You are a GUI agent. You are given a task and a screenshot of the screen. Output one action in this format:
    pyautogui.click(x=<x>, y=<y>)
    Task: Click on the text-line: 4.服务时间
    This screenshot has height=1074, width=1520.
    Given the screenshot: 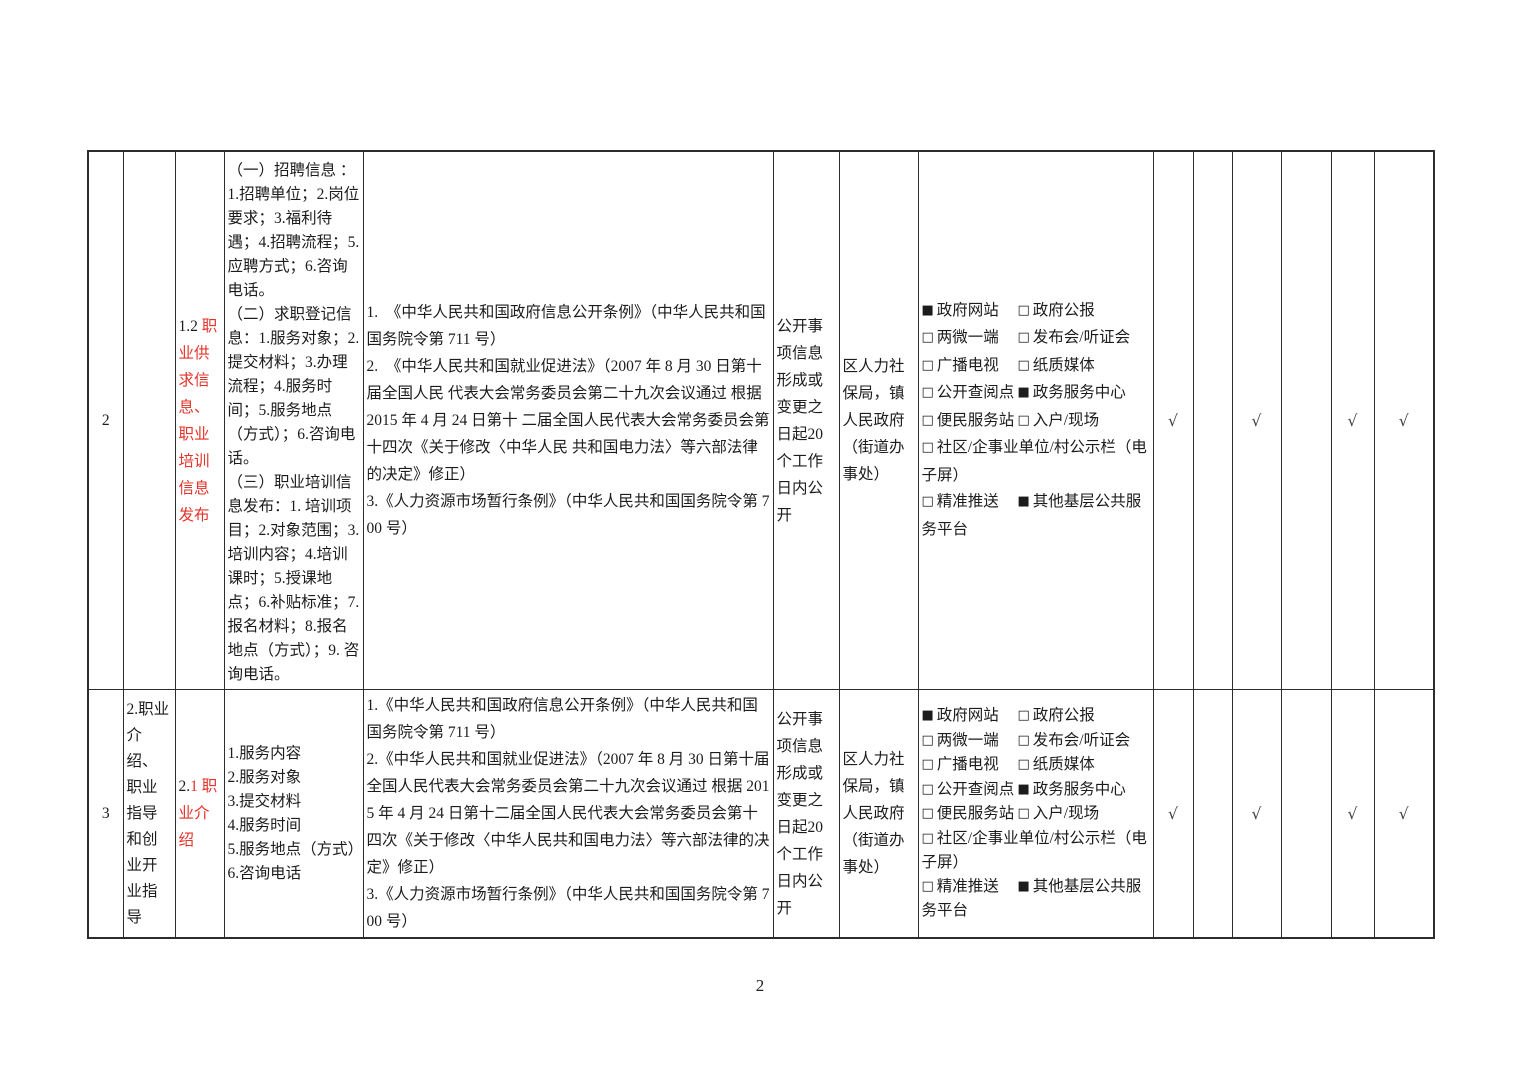 What is the action you would take?
    pyautogui.click(x=264, y=825)
    